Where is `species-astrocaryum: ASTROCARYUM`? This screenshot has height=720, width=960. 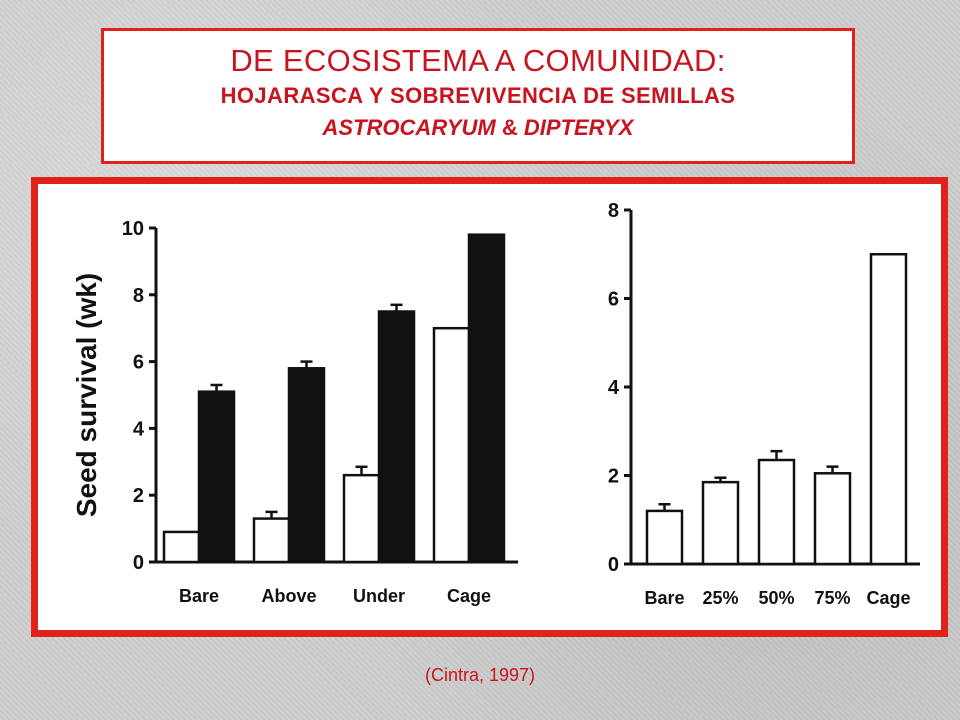
species-astrocaryum: ASTROCARYUM is located at coordinates (409, 127).